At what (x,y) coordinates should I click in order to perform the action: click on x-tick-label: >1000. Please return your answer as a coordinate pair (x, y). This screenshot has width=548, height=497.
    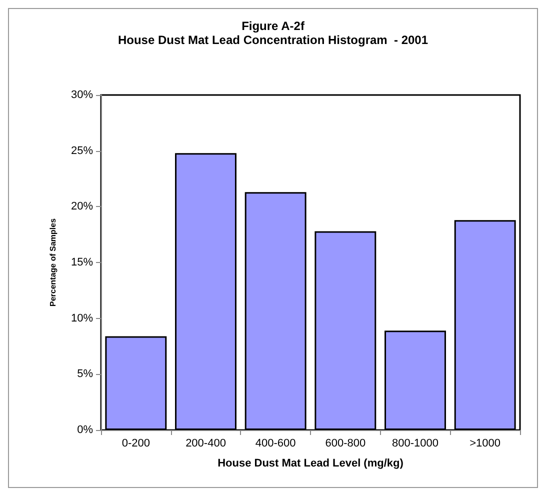
    Looking at the image, I should click on (485, 444).